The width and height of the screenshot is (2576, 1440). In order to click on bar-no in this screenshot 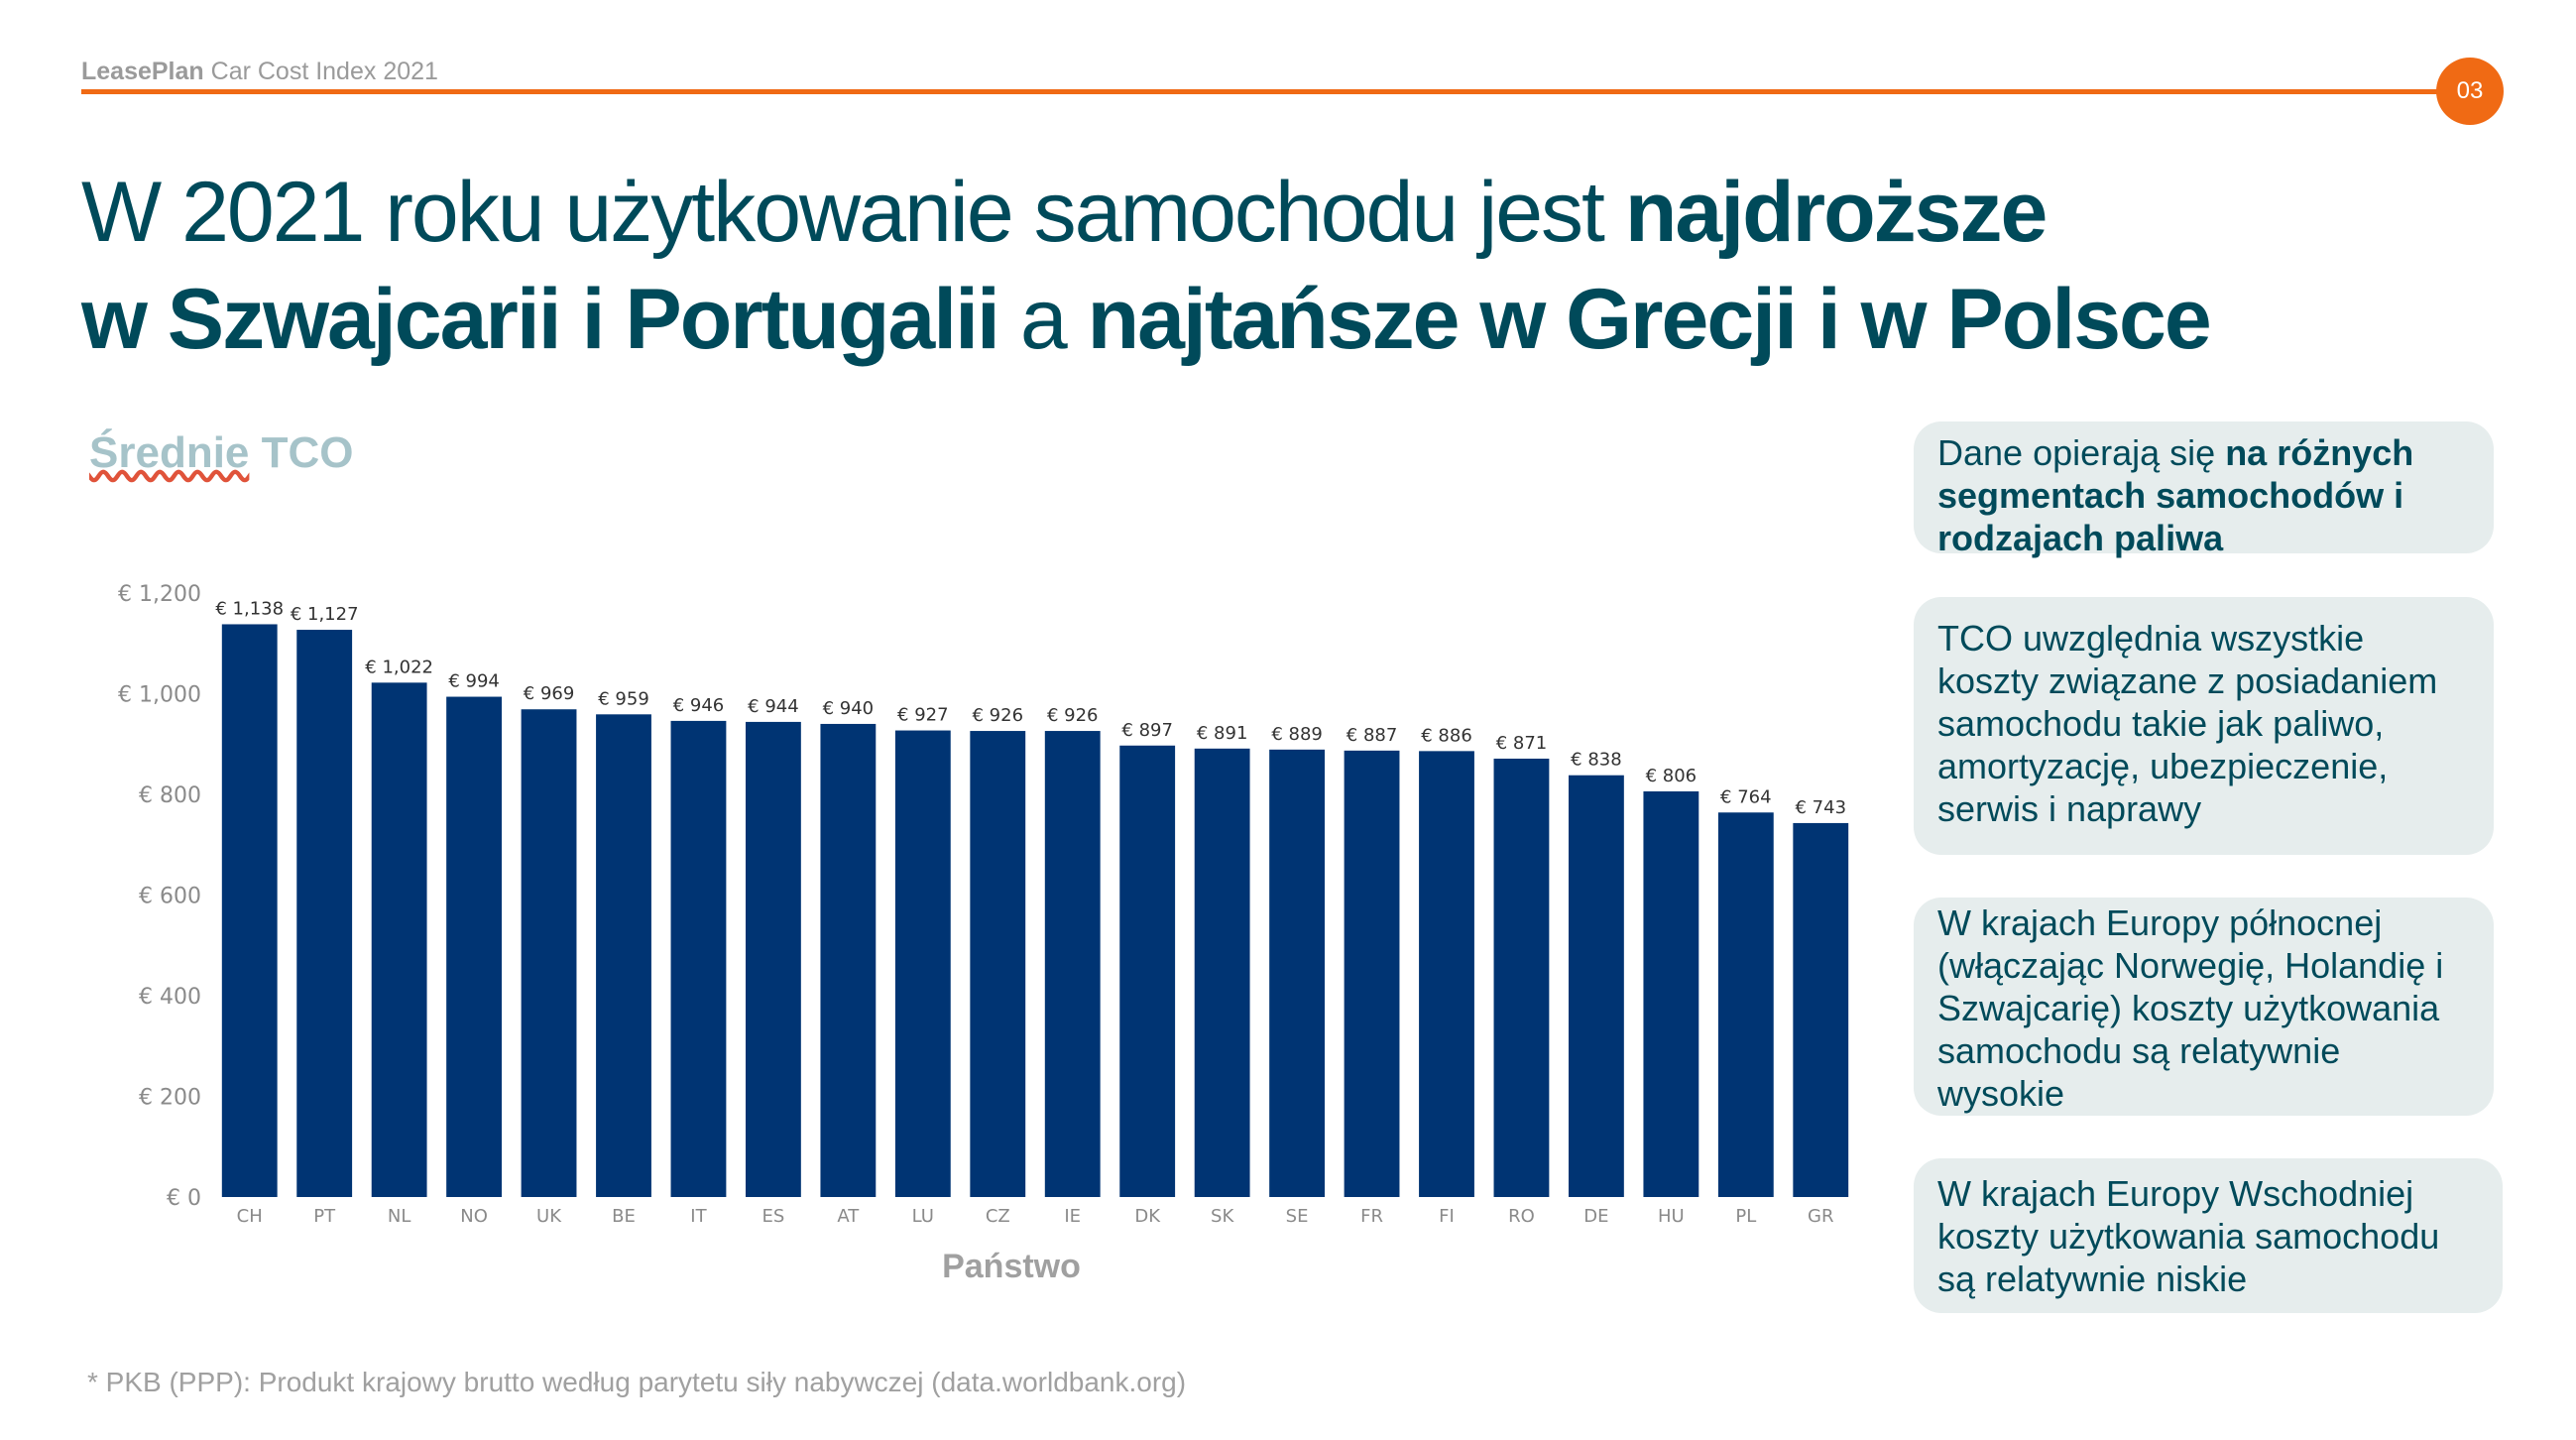, I will do `click(474, 946)`.